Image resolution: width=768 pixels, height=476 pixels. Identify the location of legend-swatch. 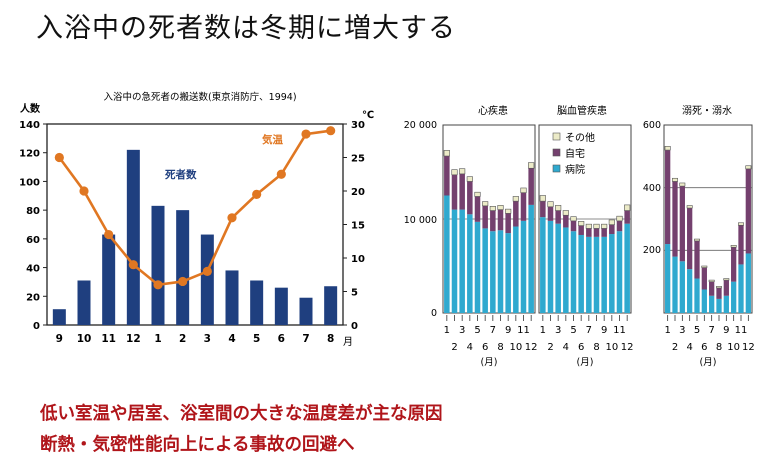
(556, 136).